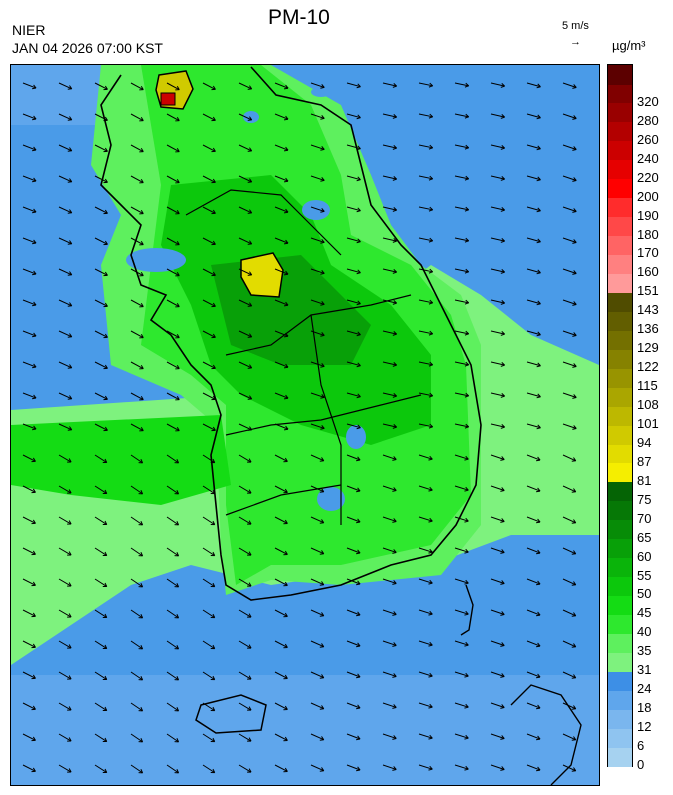  I want to click on legend-label: 108, so click(648, 405).